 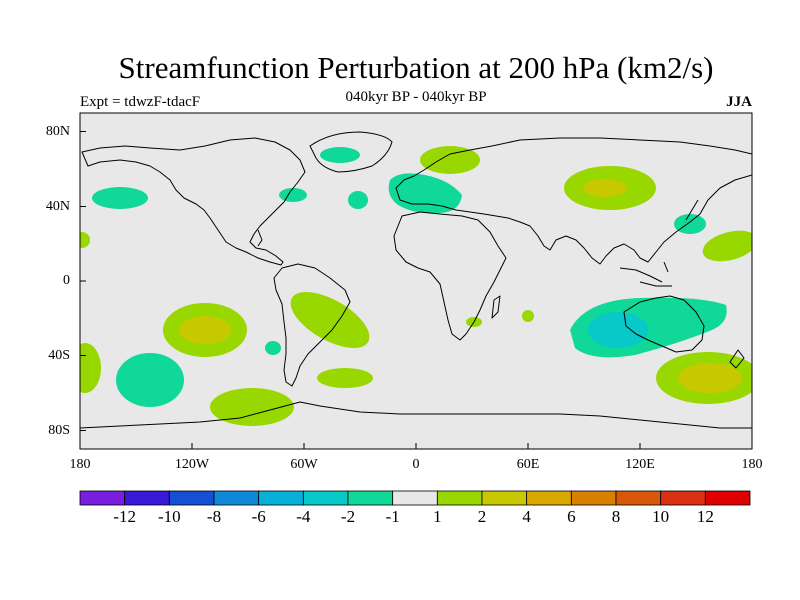 I want to click on lon-label-60e: 60E, so click(x=528, y=464).